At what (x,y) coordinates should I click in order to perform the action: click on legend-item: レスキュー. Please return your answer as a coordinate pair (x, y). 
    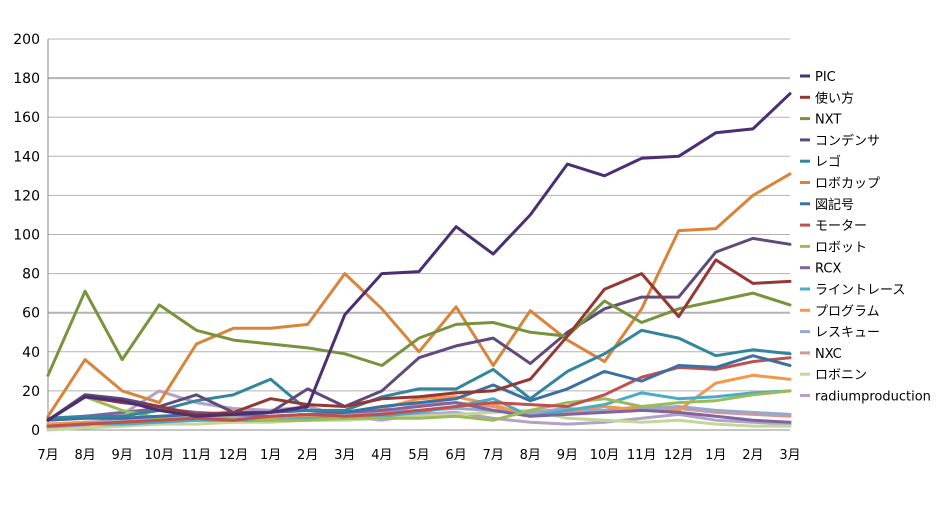
    Looking at the image, I should click on (840, 333).